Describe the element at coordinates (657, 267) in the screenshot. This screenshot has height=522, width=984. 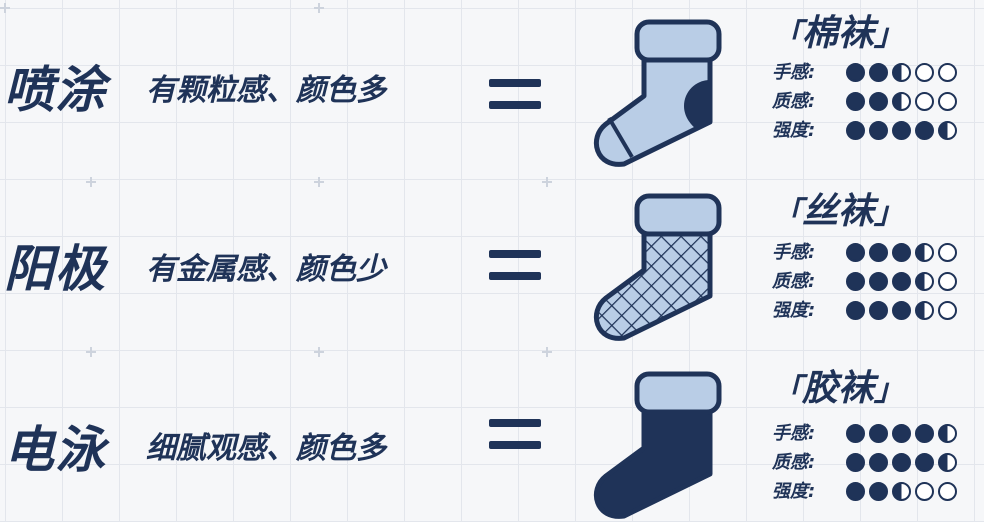
I see `sock-mesh-icon` at that location.